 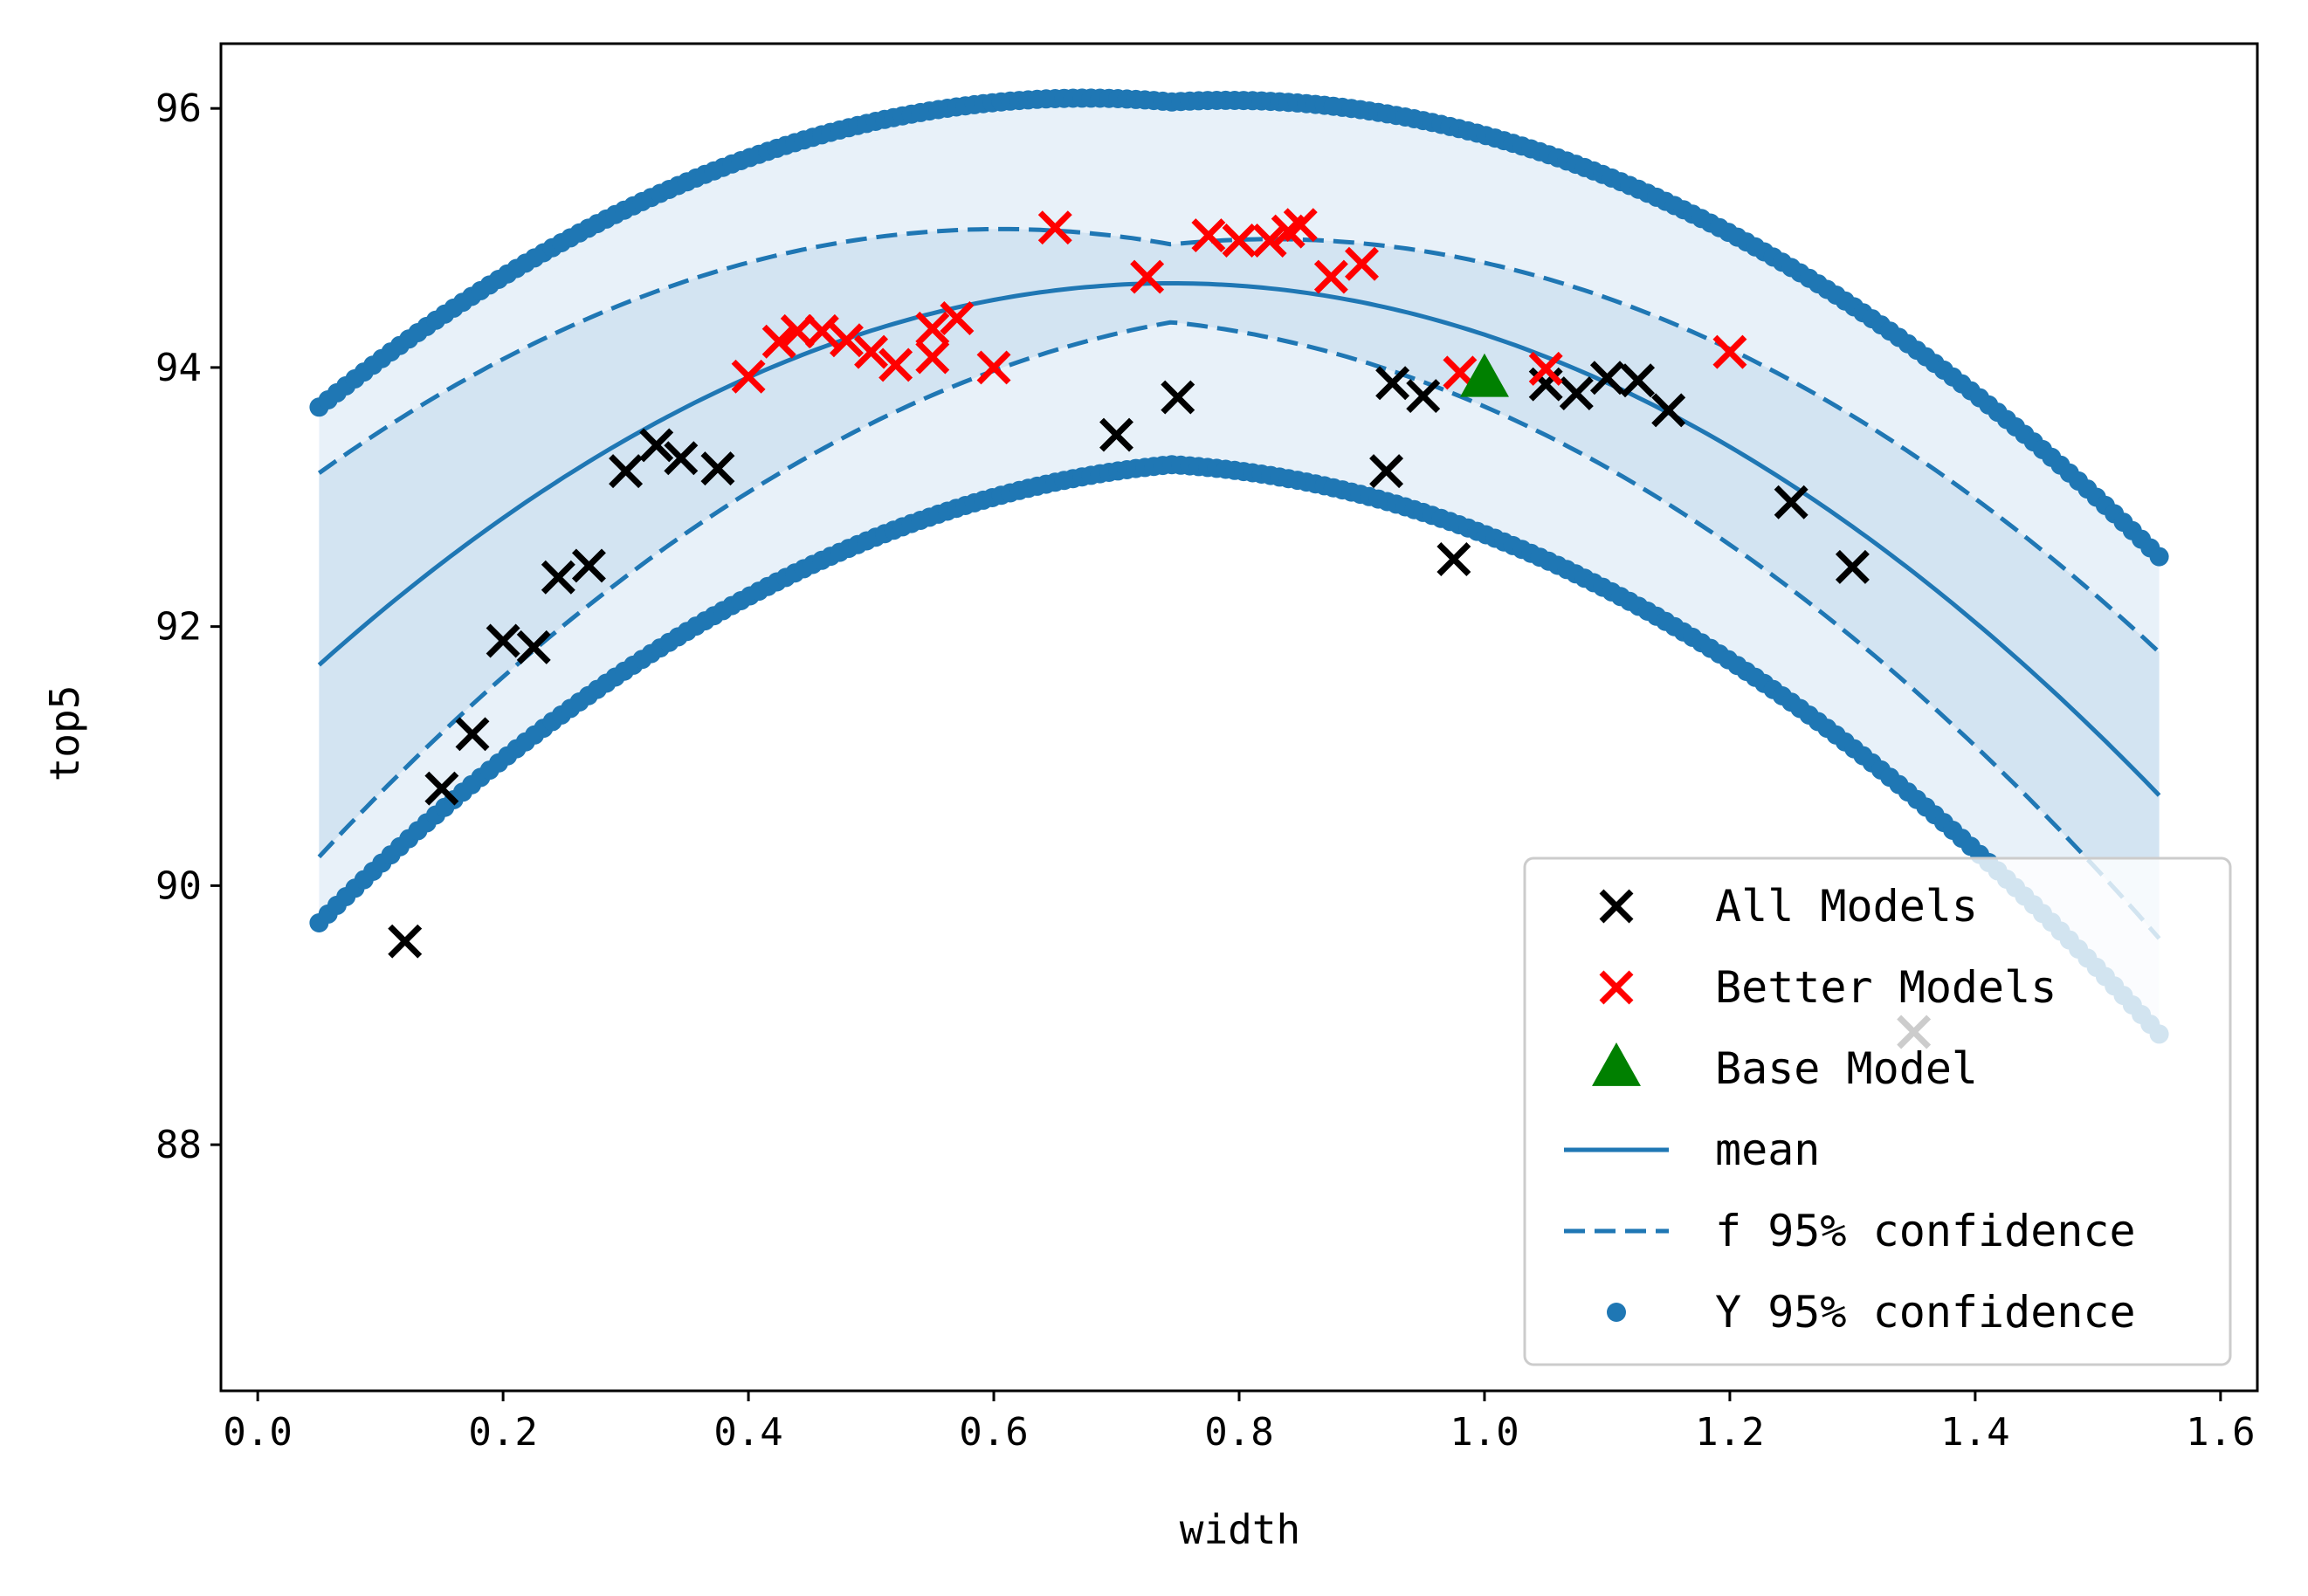 I want to click on x-tick-label: 1.6, so click(x=2220, y=1433).